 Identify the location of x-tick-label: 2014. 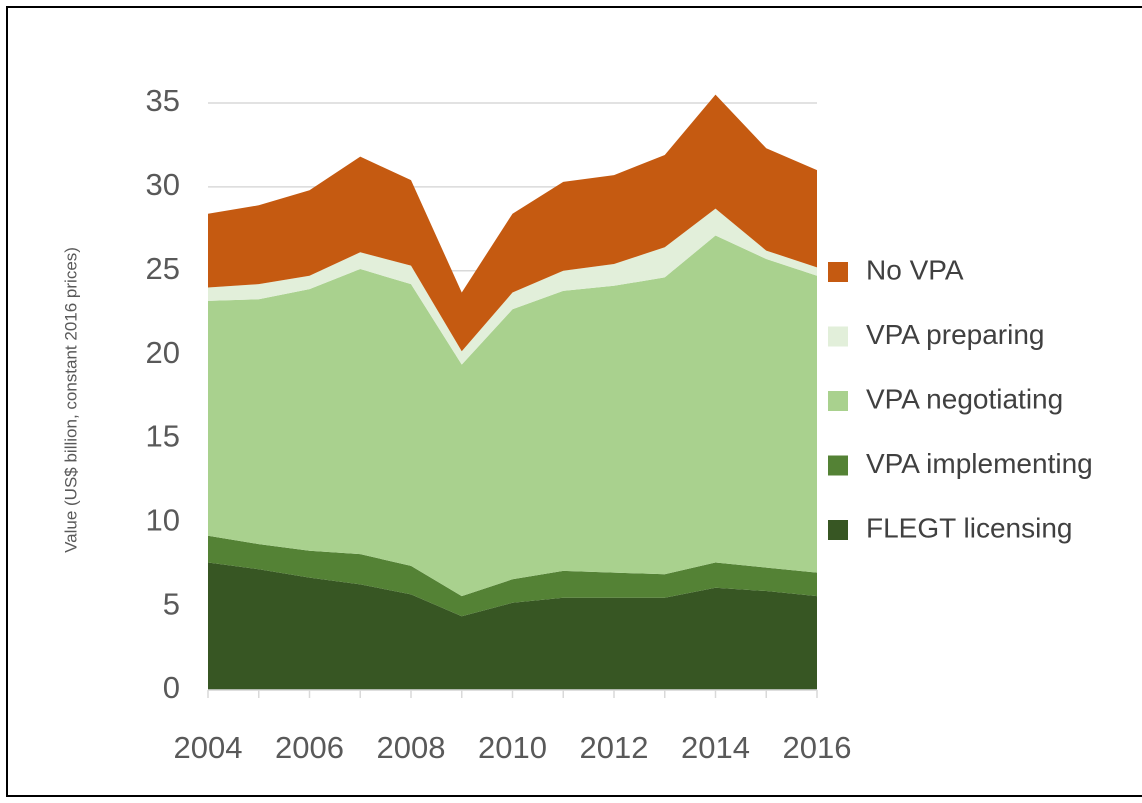
(715, 747).